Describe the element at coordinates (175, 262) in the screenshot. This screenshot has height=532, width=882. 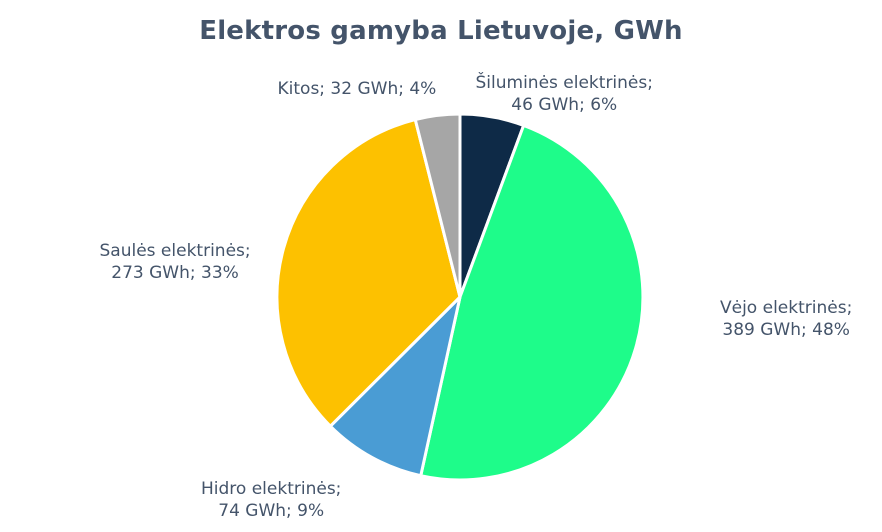
I see `slice-label-4: Saulės elektrinės; 273 GWh; 33%` at that location.